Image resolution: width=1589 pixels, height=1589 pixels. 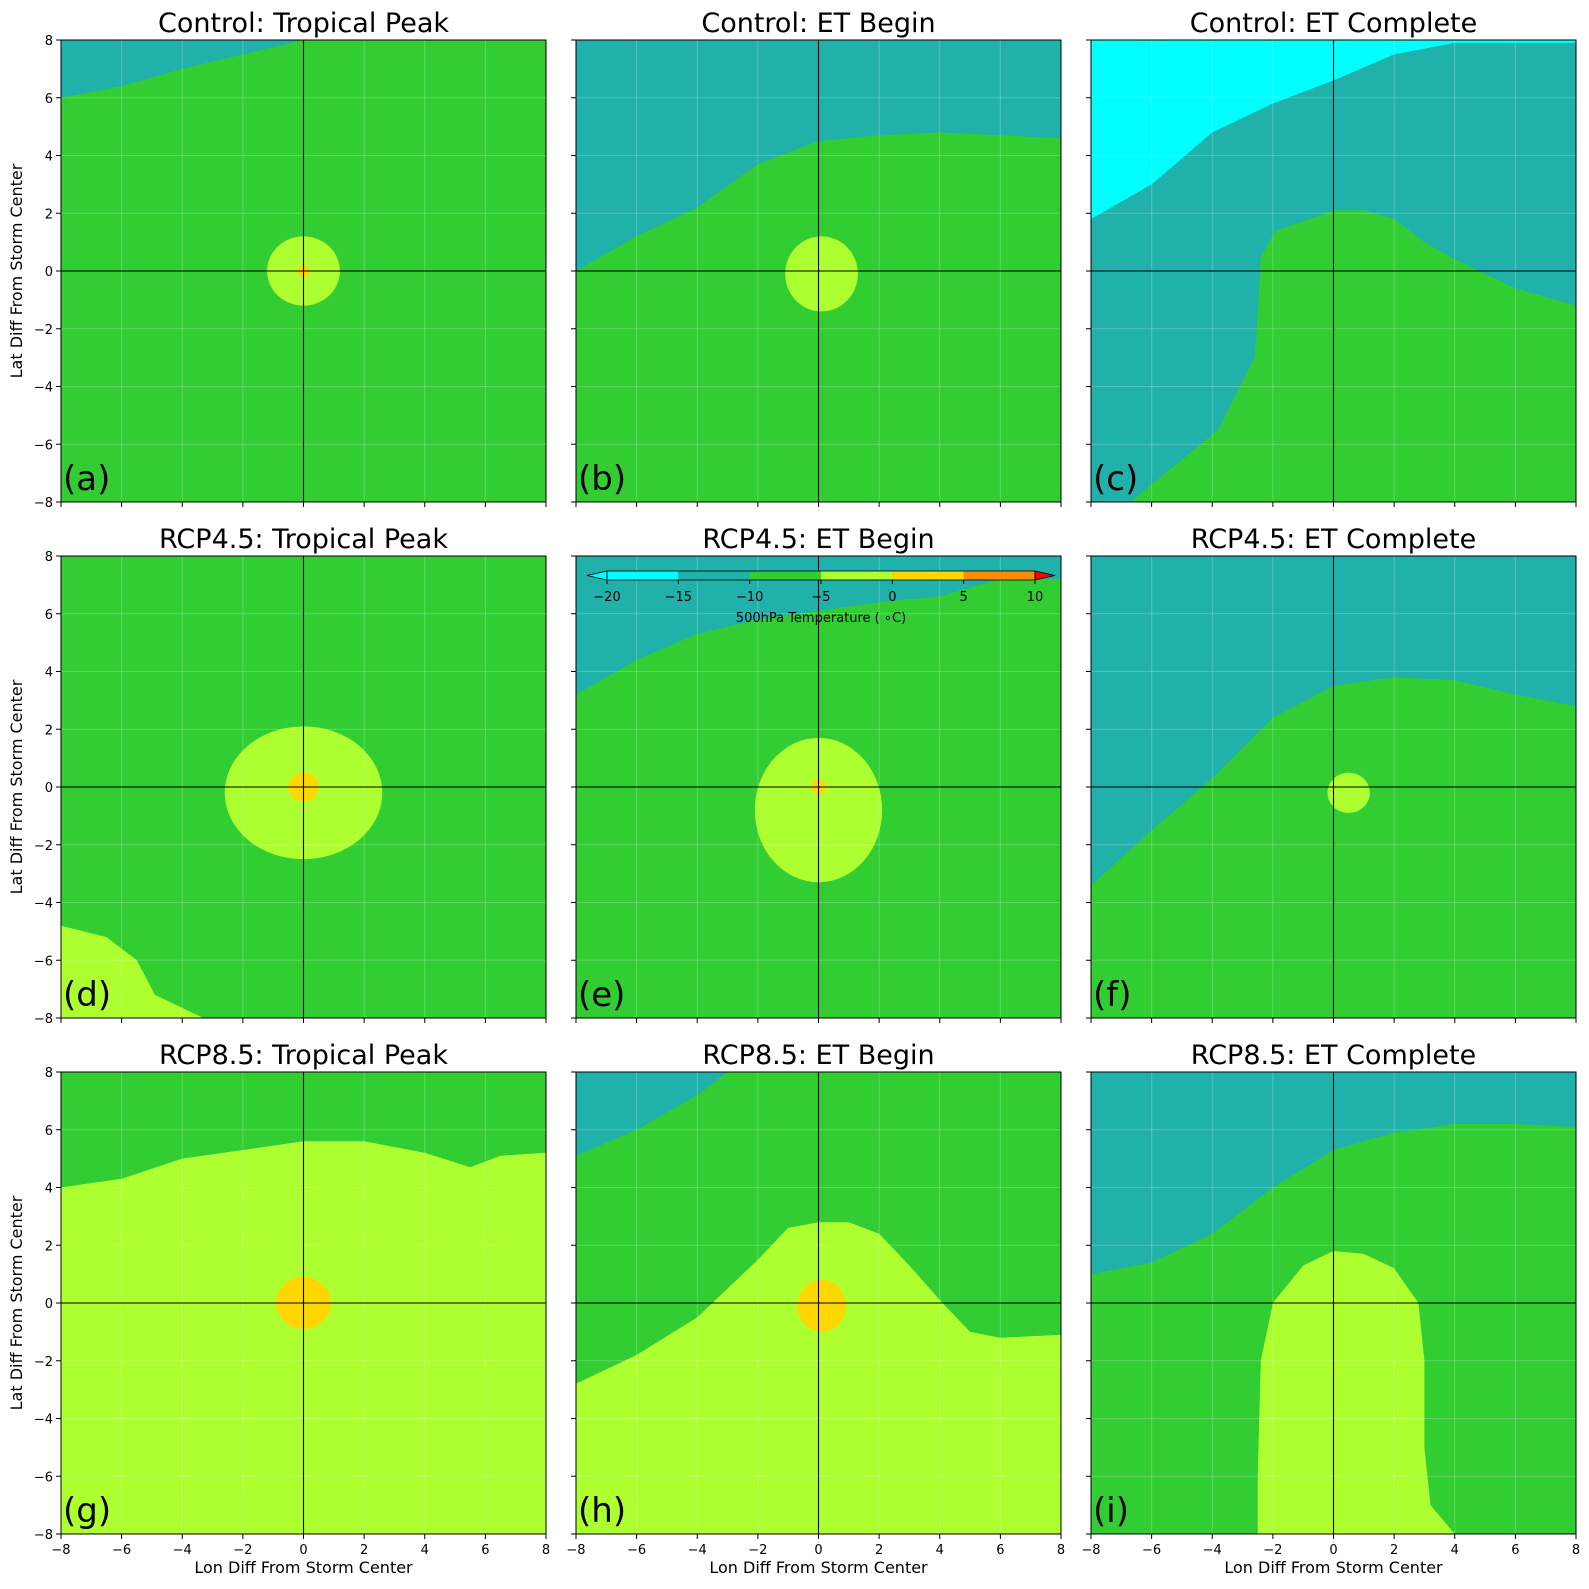 I want to click on x-tick-label: −6, so click(x=636, y=1550).